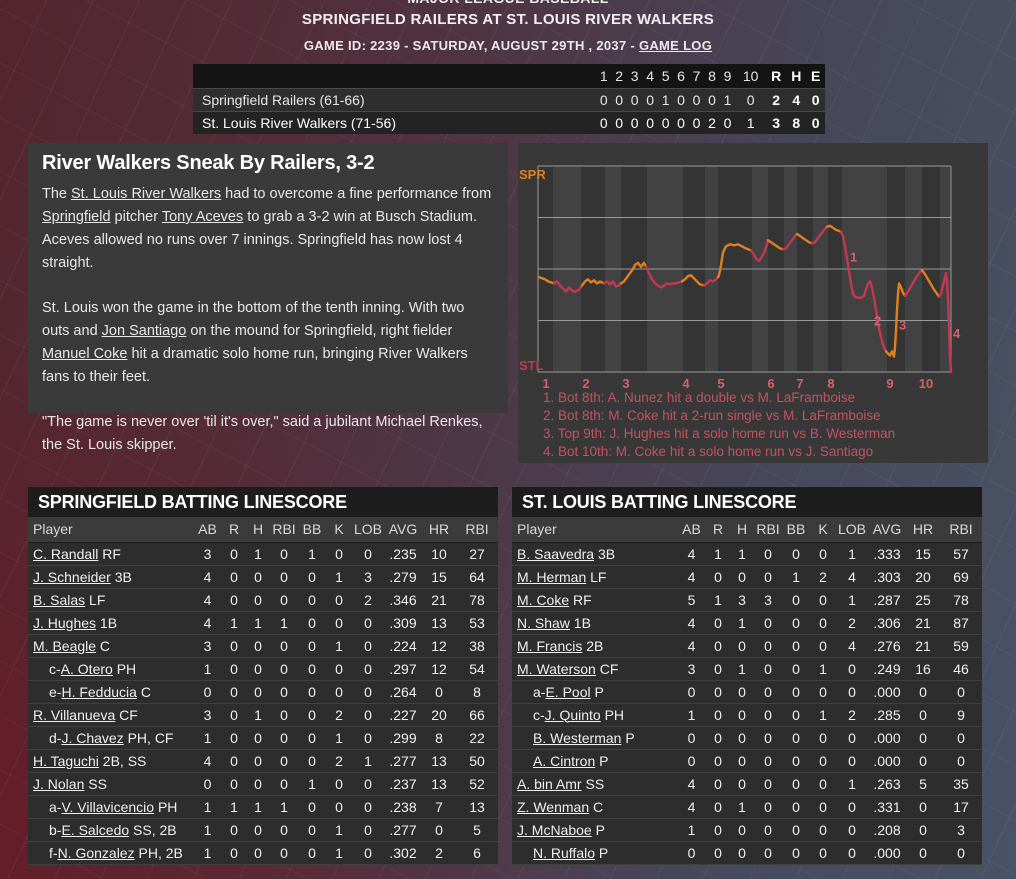 This screenshot has width=1016, height=879. I want to click on player-link: M. Coke, so click(543, 599).